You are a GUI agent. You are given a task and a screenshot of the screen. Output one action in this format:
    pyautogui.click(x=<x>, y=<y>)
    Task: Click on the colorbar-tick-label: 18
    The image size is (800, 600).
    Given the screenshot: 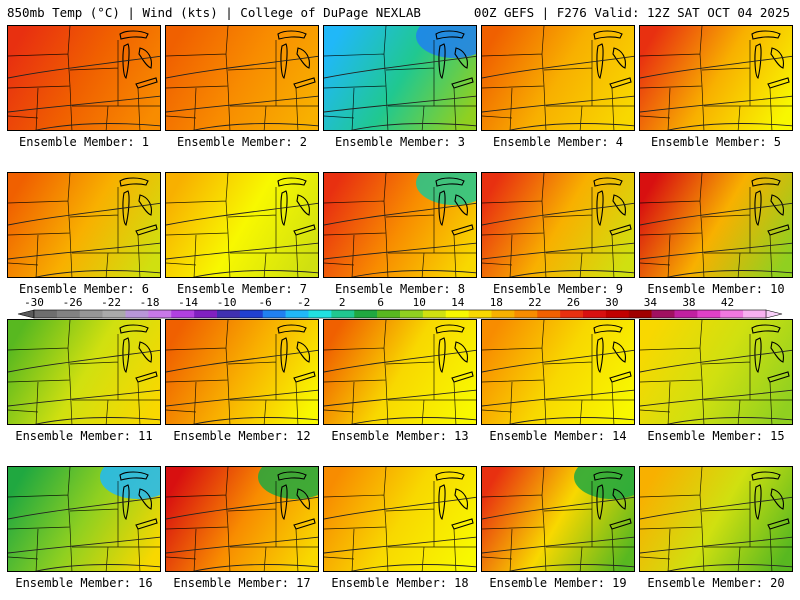 What is the action you would take?
    pyautogui.click(x=496, y=302)
    